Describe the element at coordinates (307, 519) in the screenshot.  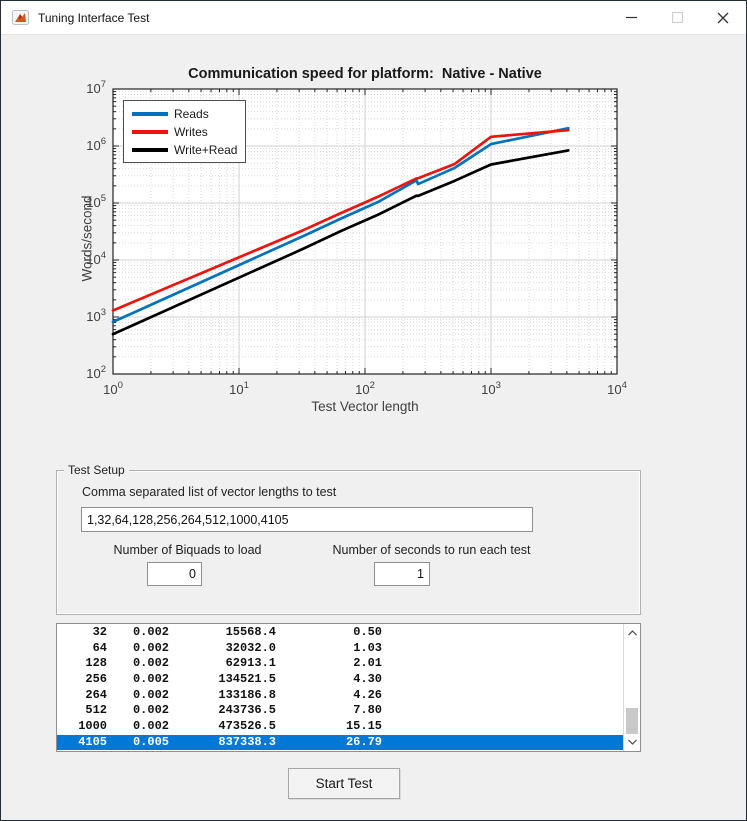
I see `vector-list-input` at that location.